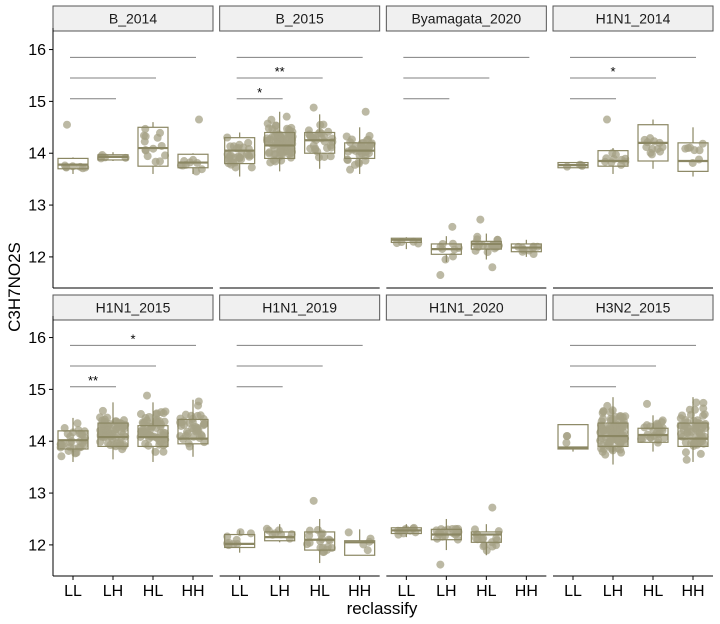 The height and width of the screenshot is (624, 720). Describe the element at coordinates (14, 287) in the screenshot. I see `y-axis-title: C3H7NO2S` at that location.